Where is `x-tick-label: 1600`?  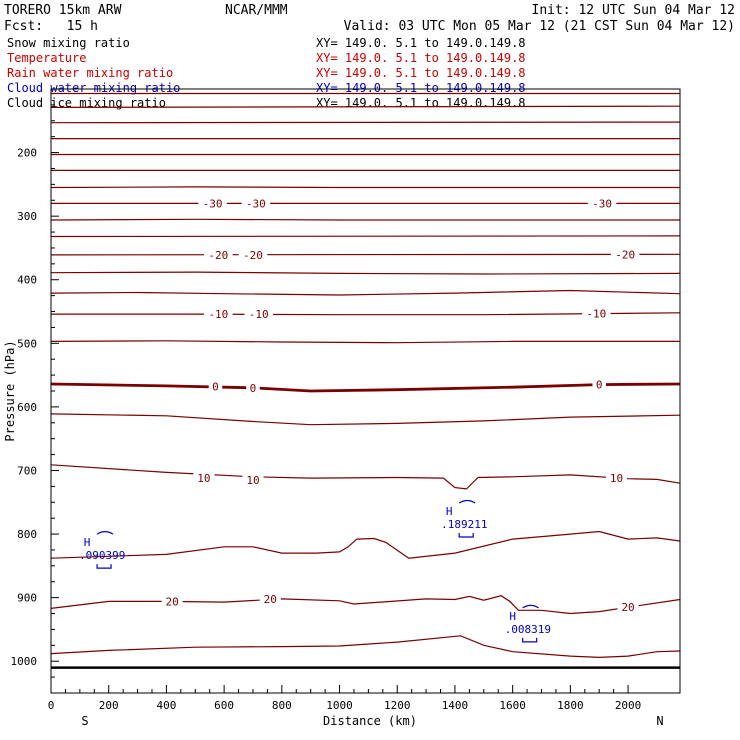 x-tick-label: 1600 is located at coordinates (512, 705).